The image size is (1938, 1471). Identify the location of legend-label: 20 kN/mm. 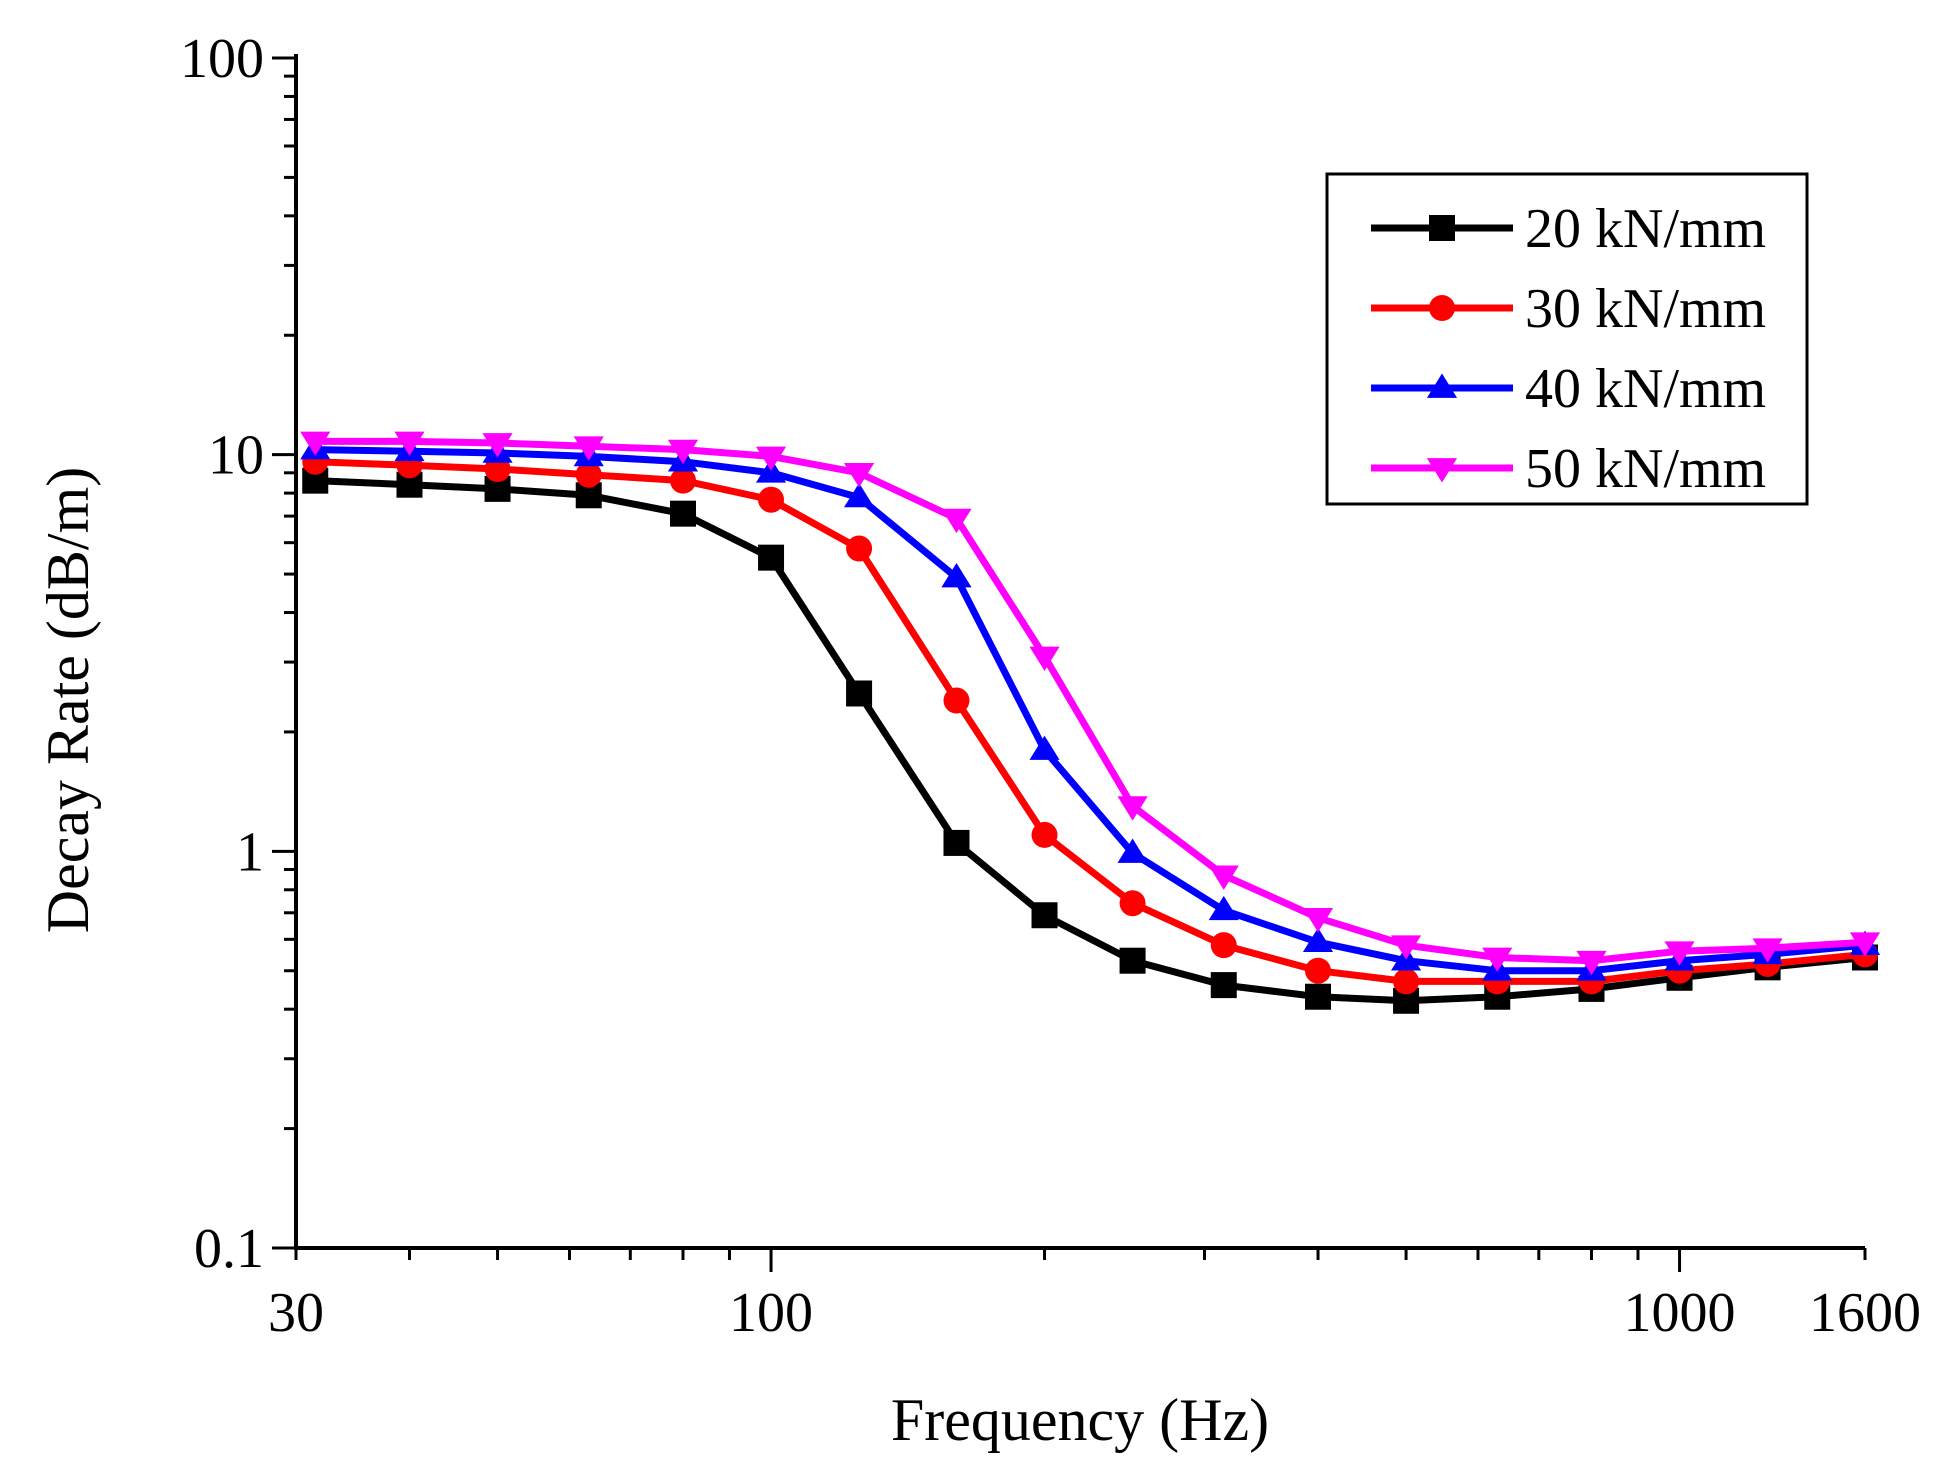
(1645, 229).